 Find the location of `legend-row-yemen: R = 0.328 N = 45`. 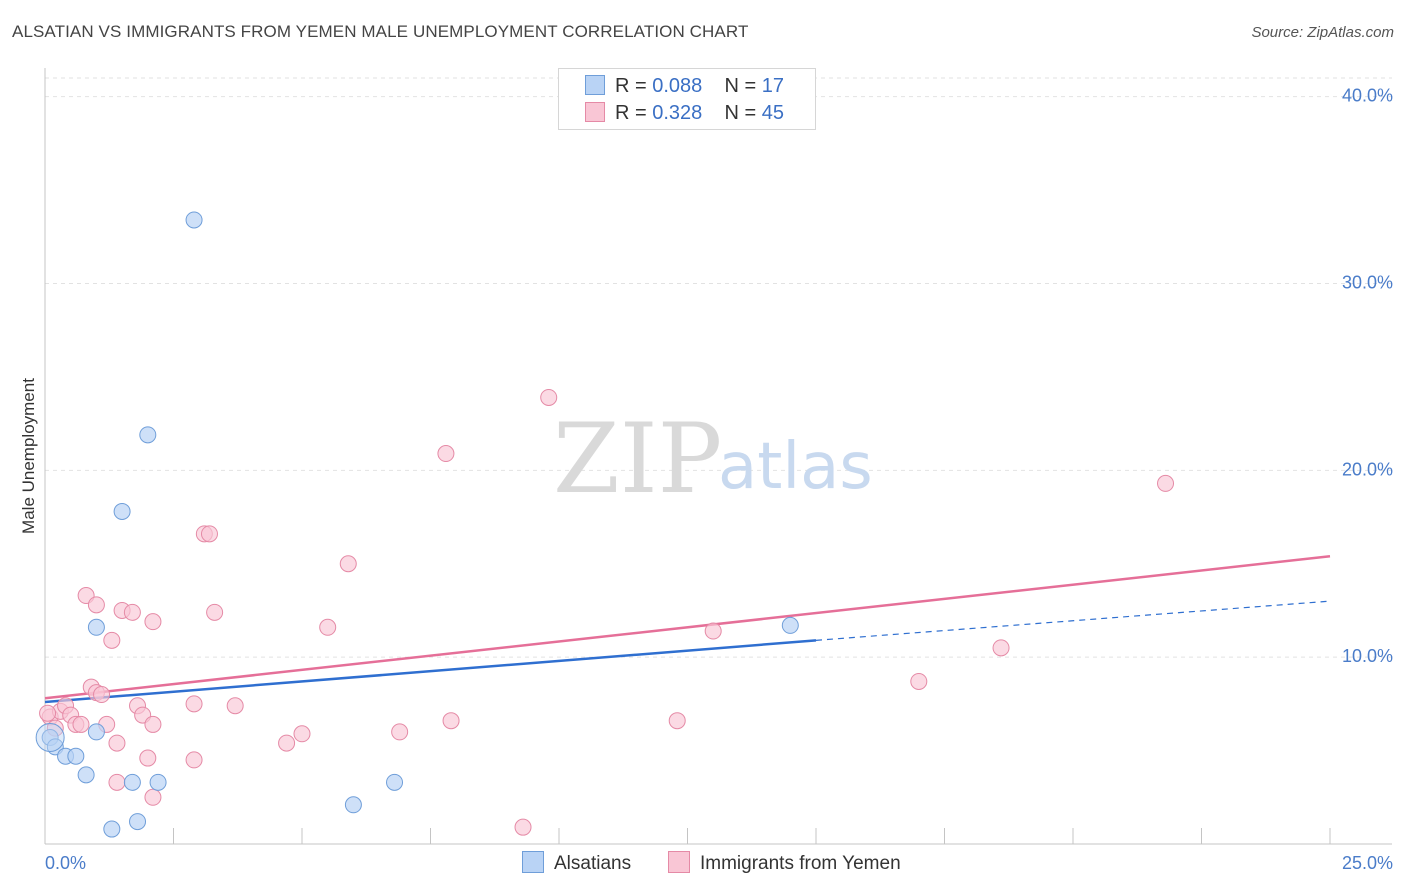

legend-row-yemen: R = 0.328 N = 45 is located at coordinates (684, 115).